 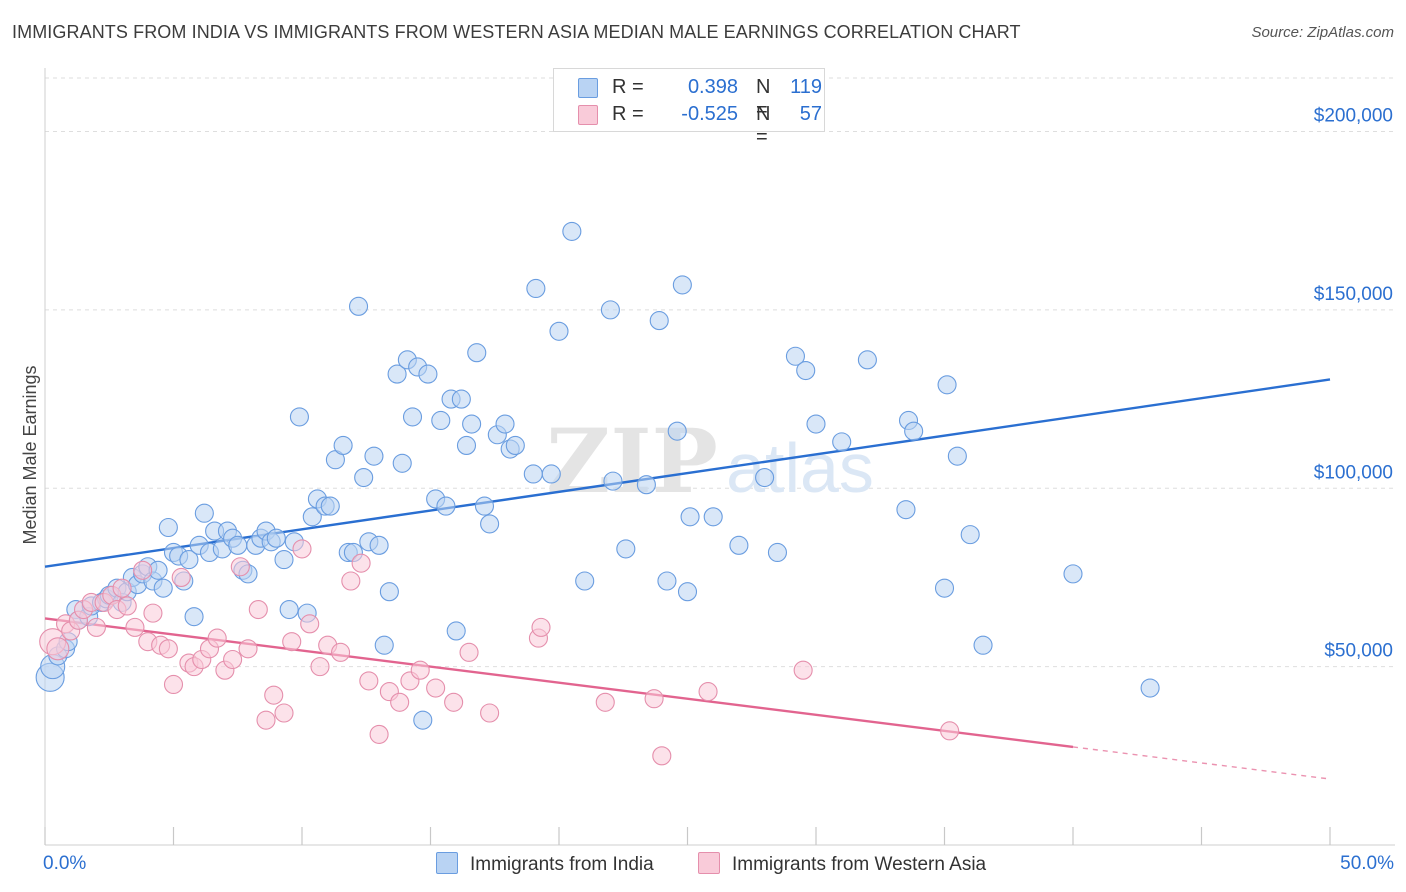 I want to click on series-swatch-western-asia, so click(x=709, y=863).